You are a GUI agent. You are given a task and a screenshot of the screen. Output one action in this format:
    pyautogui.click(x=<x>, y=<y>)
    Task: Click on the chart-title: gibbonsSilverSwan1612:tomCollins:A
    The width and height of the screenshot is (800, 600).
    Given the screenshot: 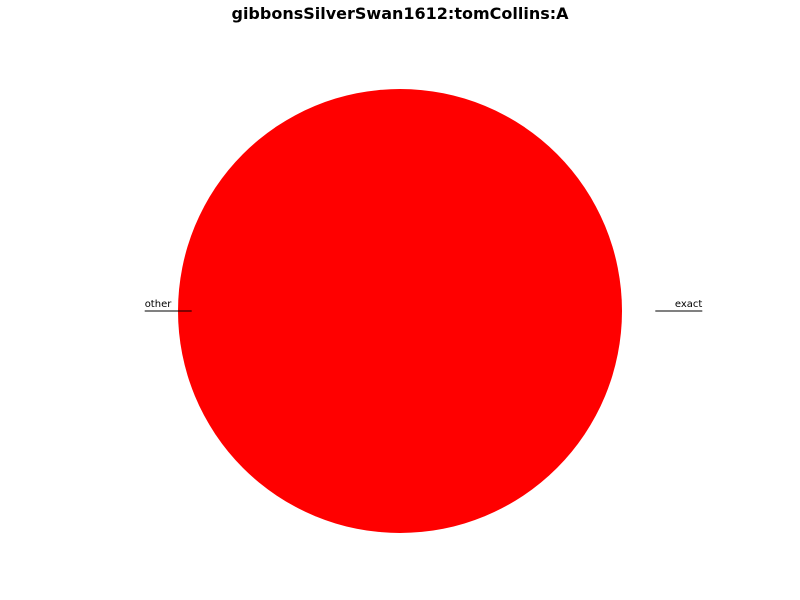 What is the action you would take?
    pyautogui.click(x=400, y=13)
    